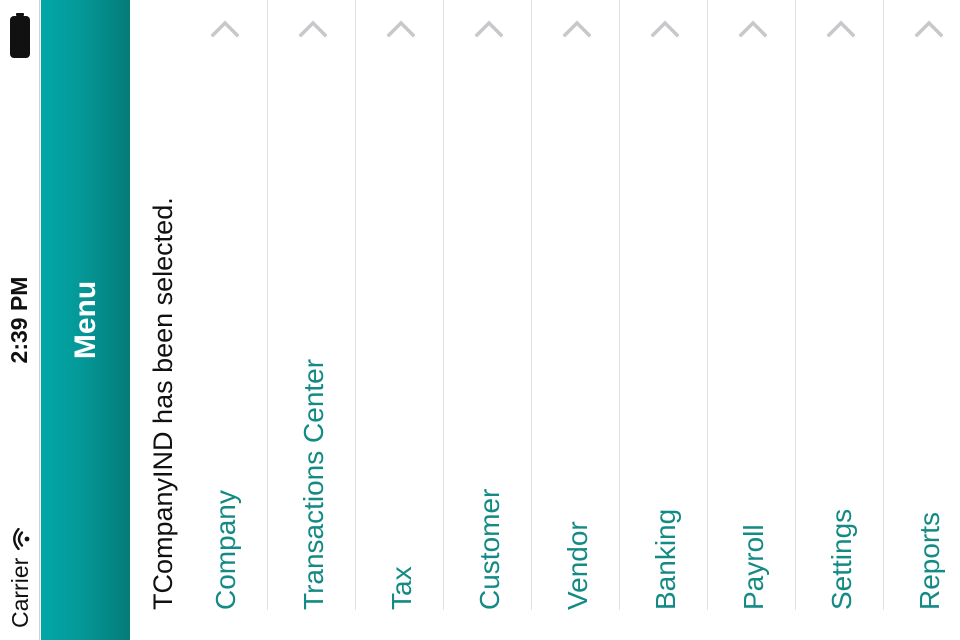 The width and height of the screenshot is (960, 640). Describe the element at coordinates (20, 538) in the screenshot. I see `wifi-icon` at that location.